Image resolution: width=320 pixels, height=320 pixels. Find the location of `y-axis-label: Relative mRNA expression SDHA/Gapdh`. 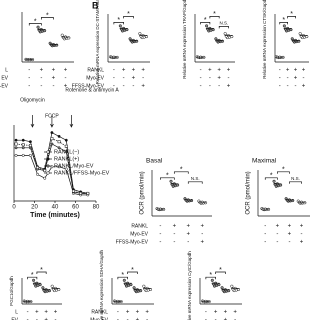

y-axis-label: Relative mRNA expression SDHA/Gapdh is located at coordinates (101, 284).